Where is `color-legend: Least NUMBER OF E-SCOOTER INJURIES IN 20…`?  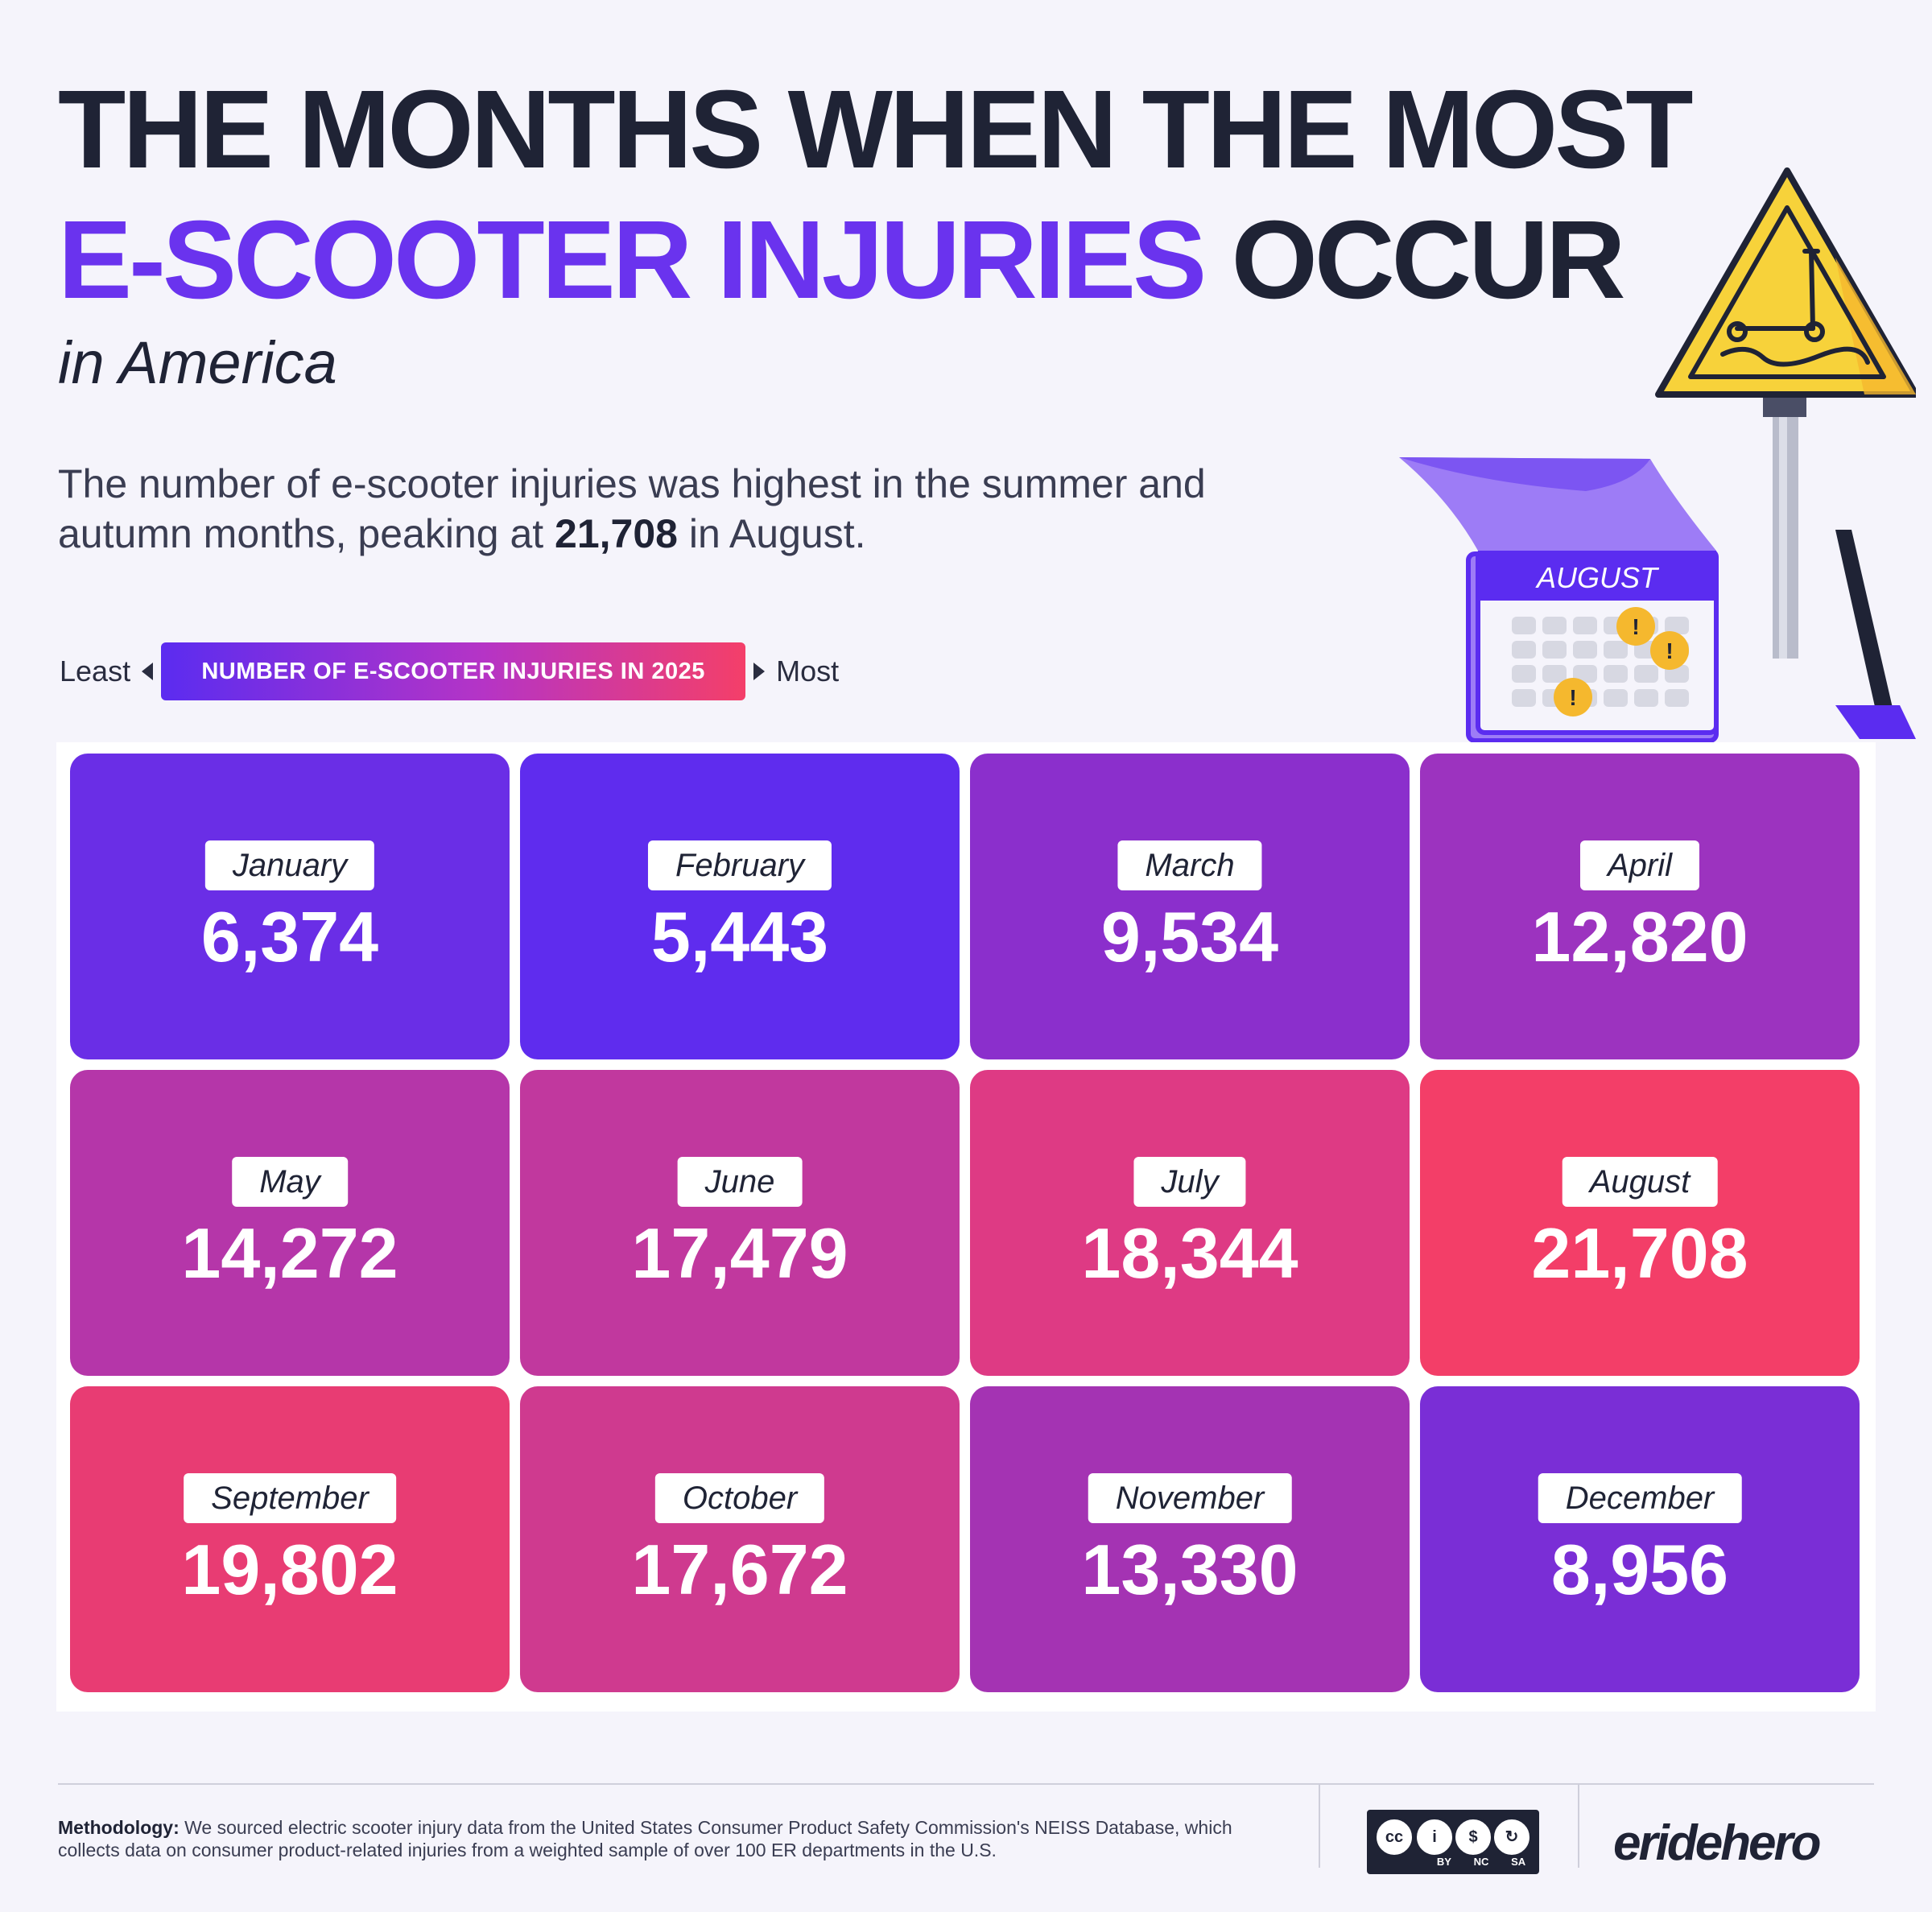
color-legend: Least NUMBER OF E-SCOOTER INJURIES IN 20… is located at coordinates (449, 671).